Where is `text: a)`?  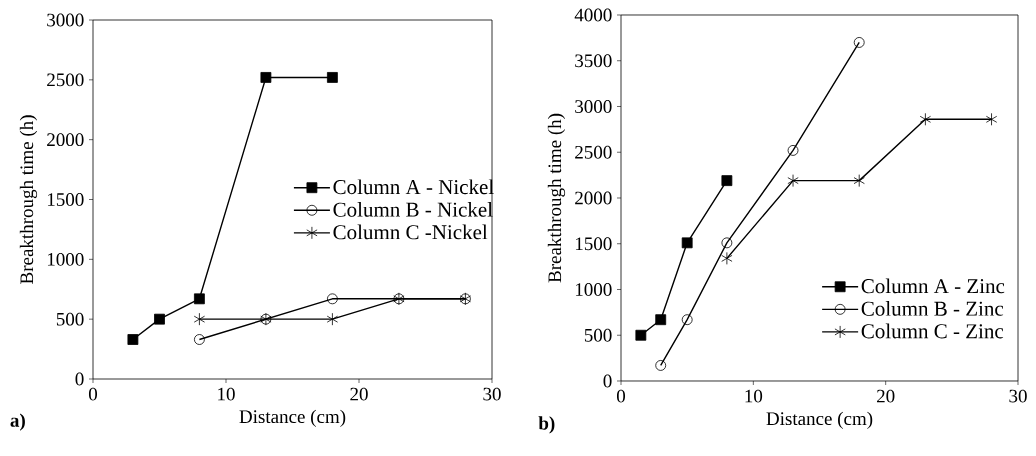 text: a) is located at coordinates (17, 422).